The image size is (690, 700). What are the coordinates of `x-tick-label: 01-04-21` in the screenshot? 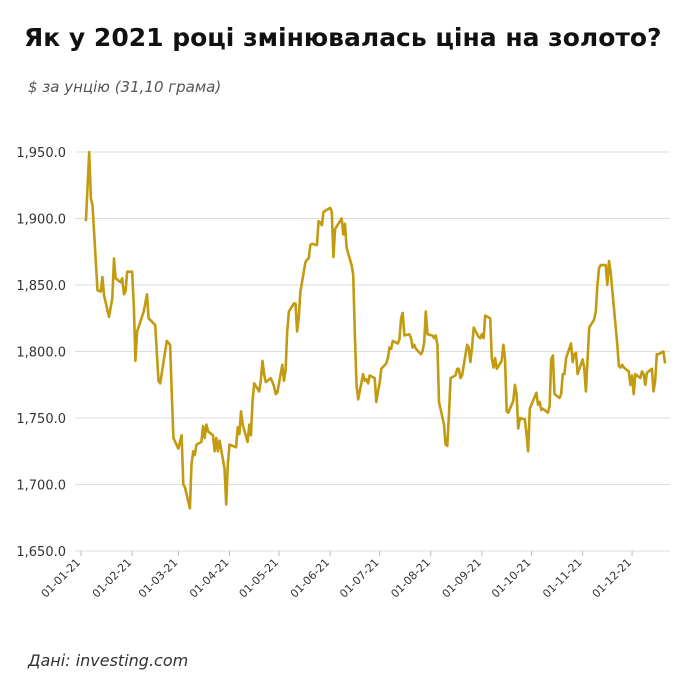 It's located at (209, 578).